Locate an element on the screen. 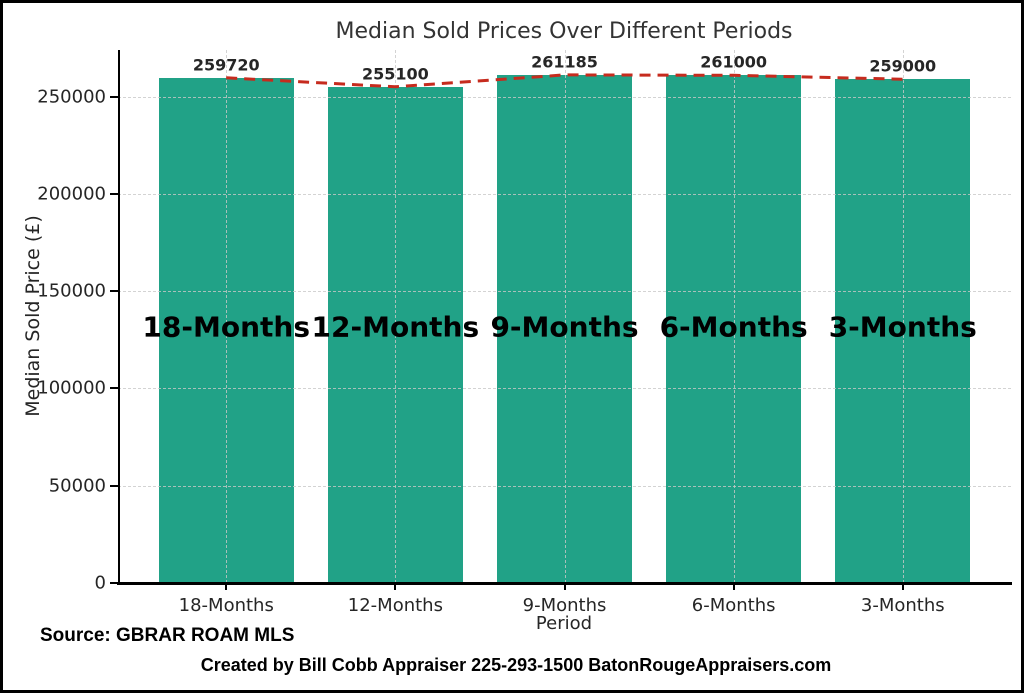 The image size is (1024, 693). trend-line is located at coordinates (564, 81).